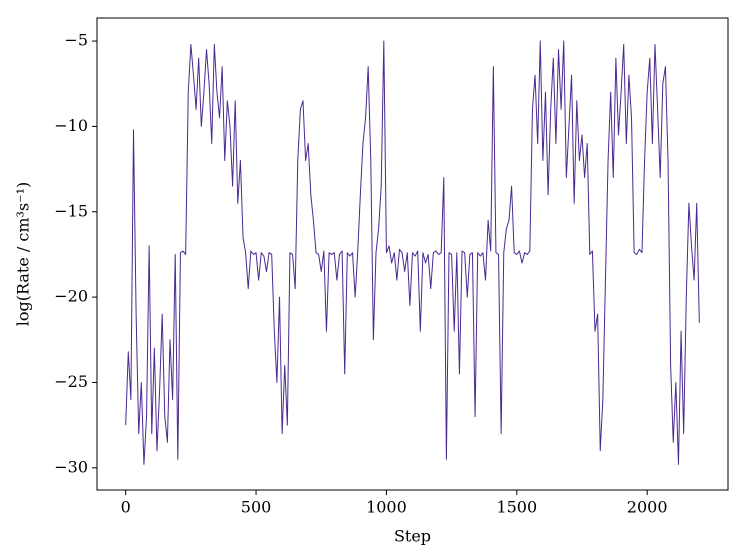  What do you see at coordinates (71, 381) in the screenshot?
I see `y-tick-label: −25` at bounding box center [71, 381].